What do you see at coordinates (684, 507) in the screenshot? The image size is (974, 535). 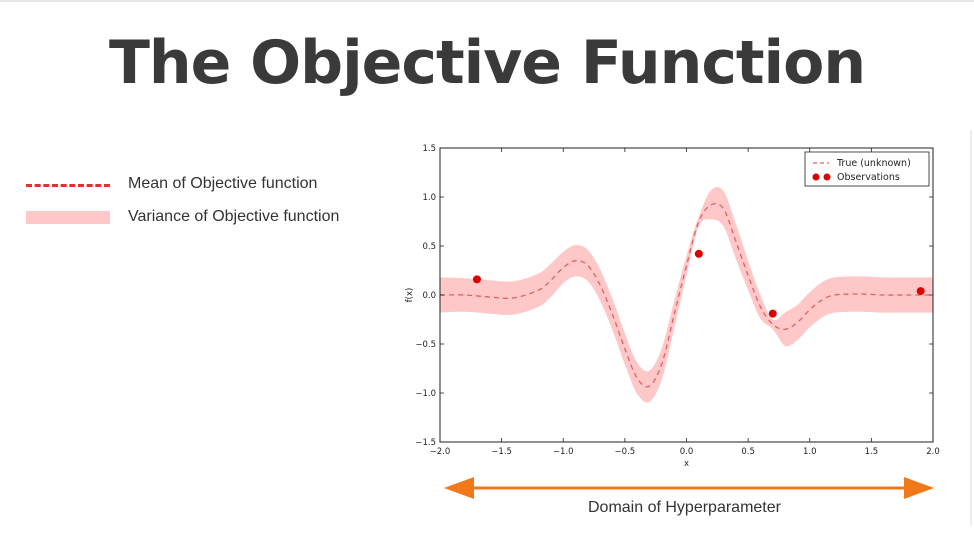 I see `domain-label: Domain of Hyperparameter` at bounding box center [684, 507].